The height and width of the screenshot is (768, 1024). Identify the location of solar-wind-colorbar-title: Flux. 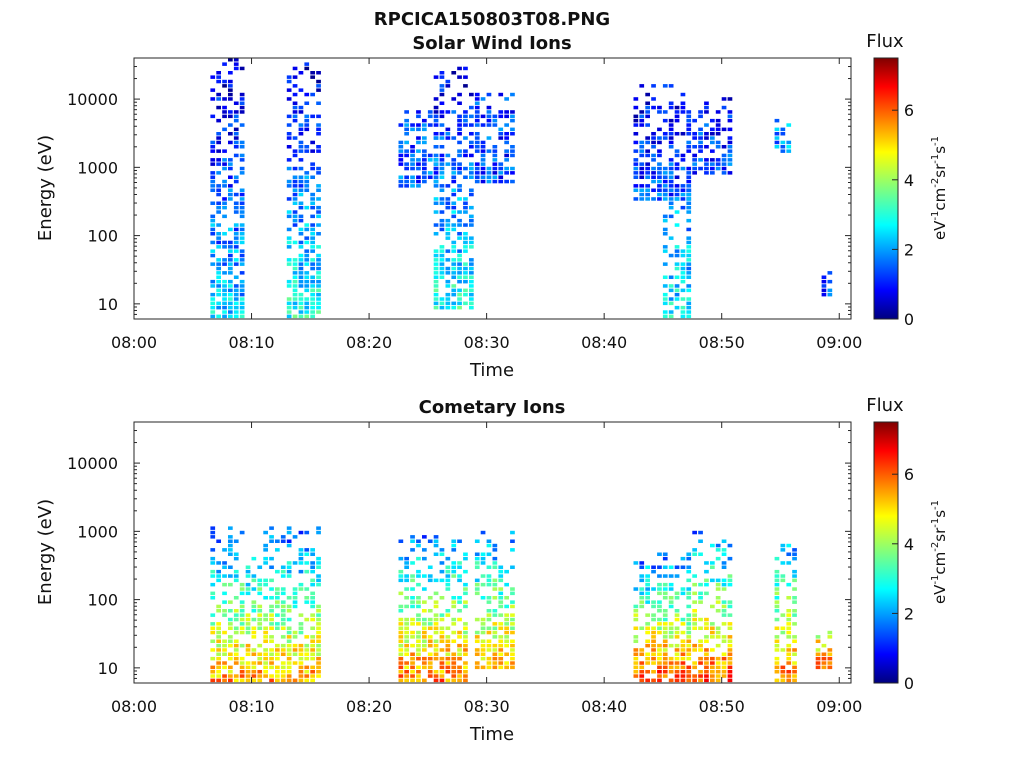
(885, 41).